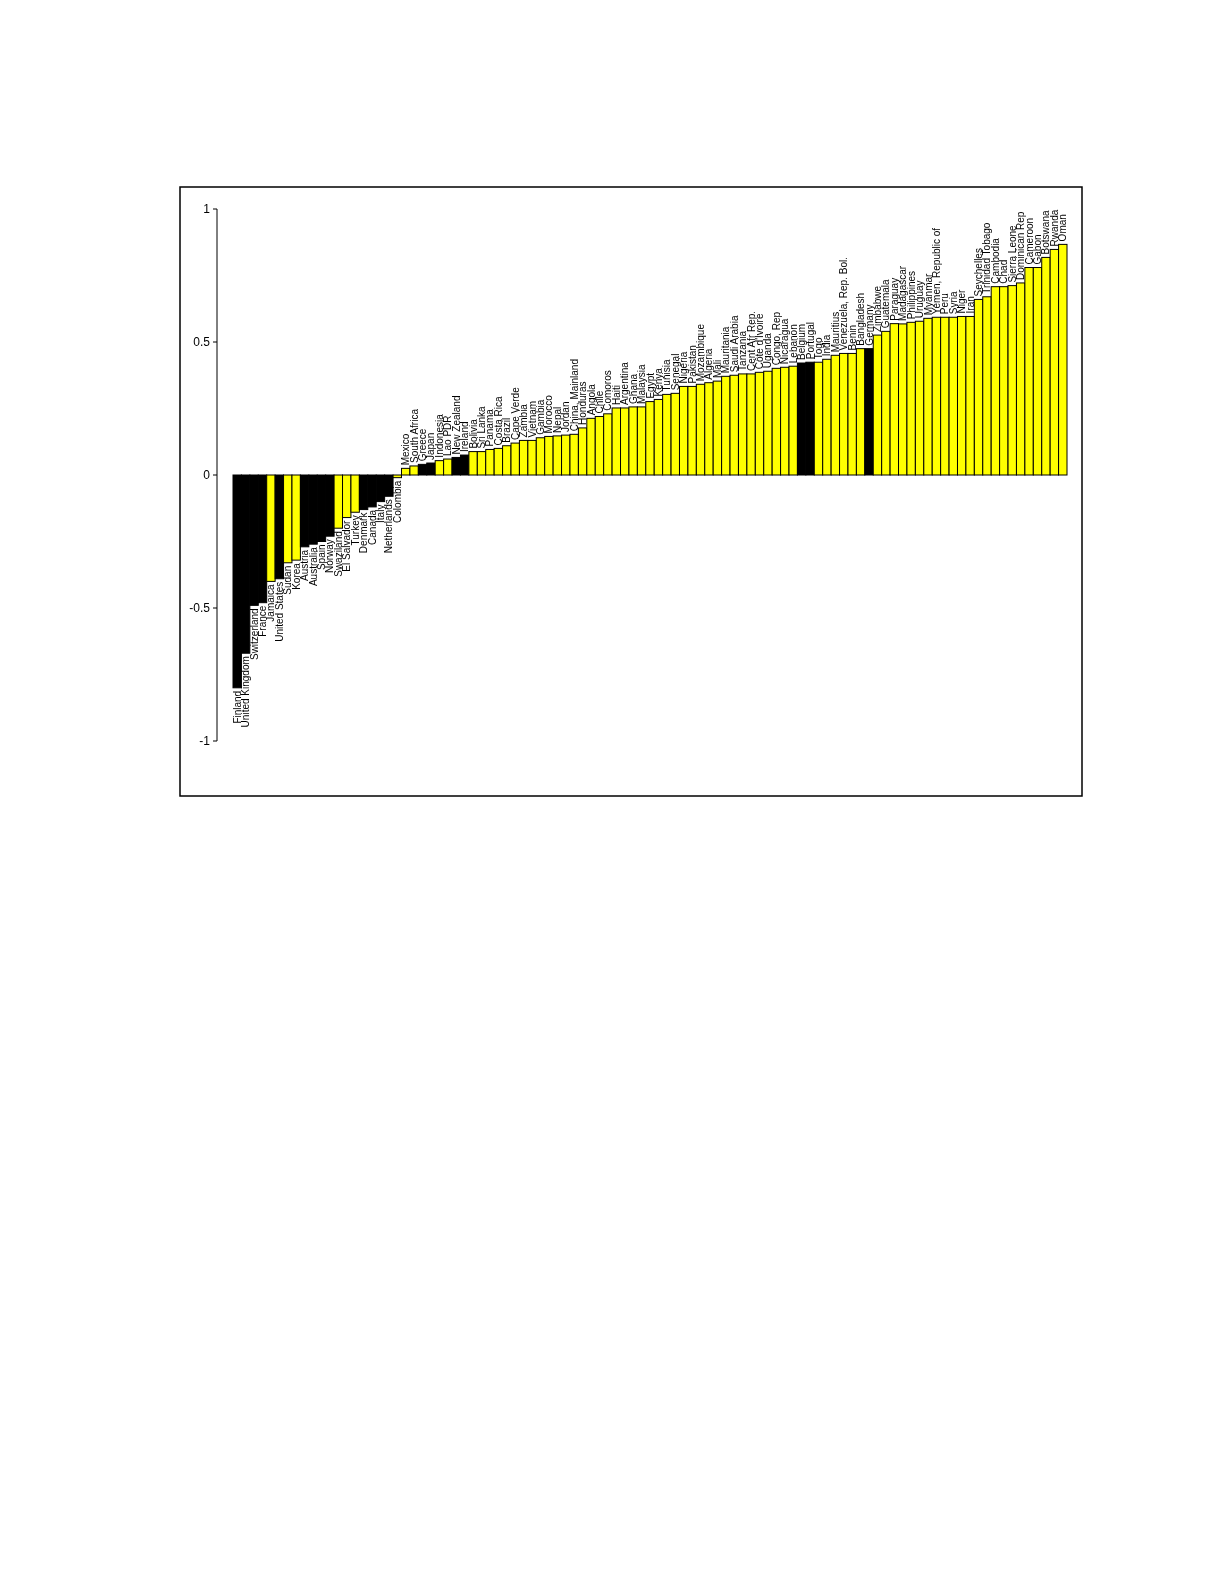  What do you see at coordinates (962, 301) in the screenshot?
I see `x-tick-label: Niger` at bounding box center [962, 301].